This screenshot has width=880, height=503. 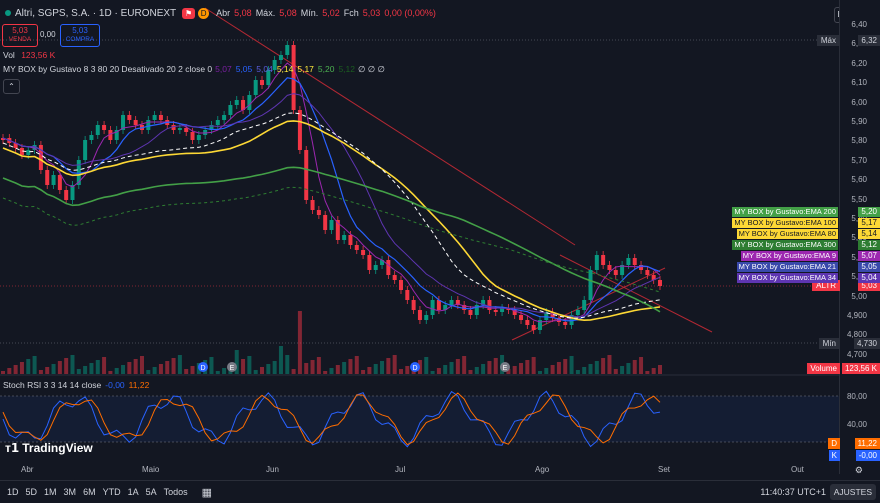 I want to click on timeframe-button: YTD, so click(x=111, y=492).